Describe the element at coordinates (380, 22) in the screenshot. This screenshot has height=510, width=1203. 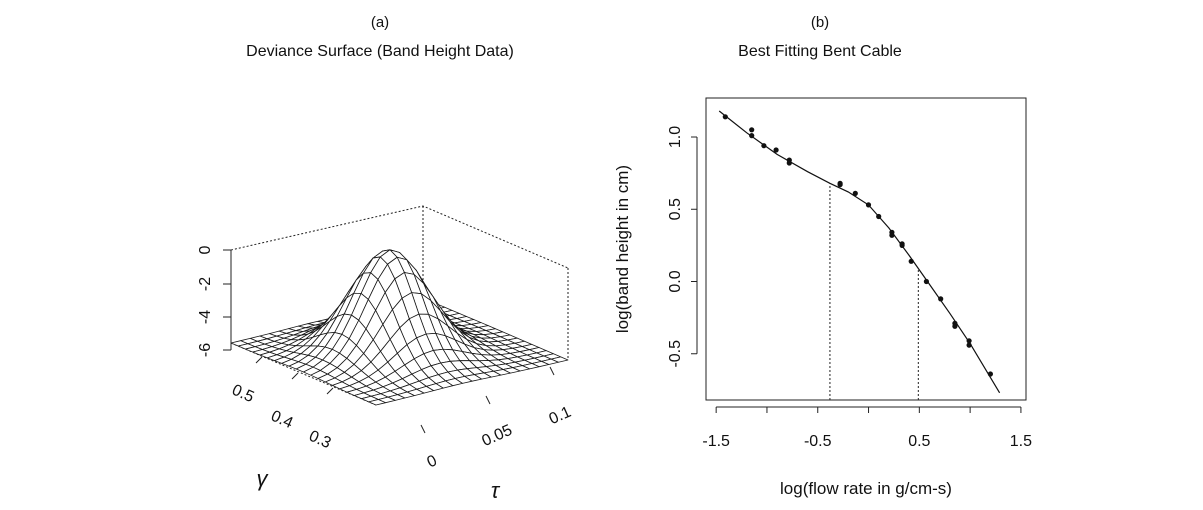
I see `panel-a-label: (a)` at that location.